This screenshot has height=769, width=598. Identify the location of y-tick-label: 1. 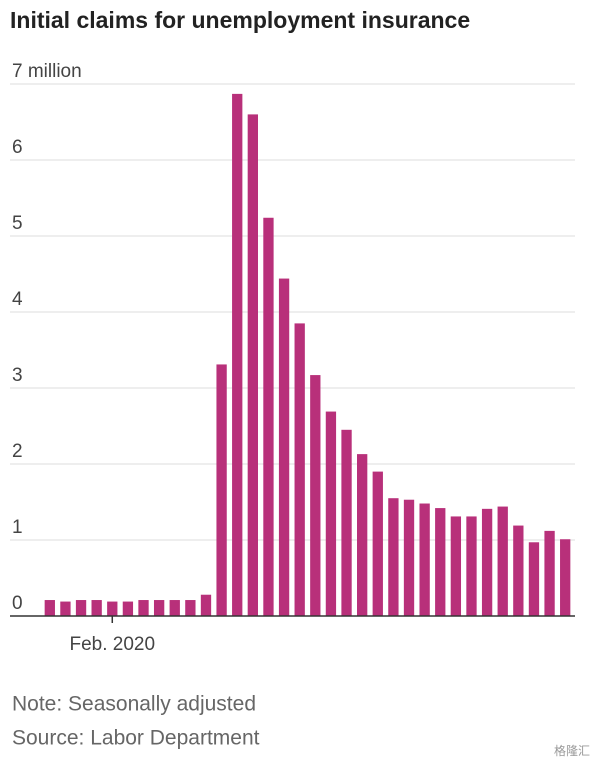
(17, 527).